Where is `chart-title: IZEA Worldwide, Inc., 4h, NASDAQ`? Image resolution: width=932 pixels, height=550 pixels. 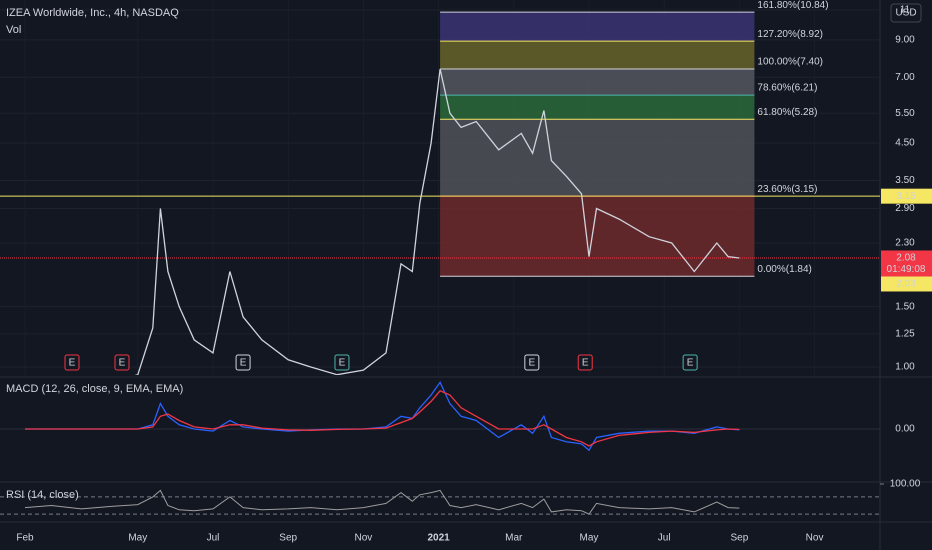 chart-title: IZEA Worldwide, Inc., 4h, NASDAQ is located at coordinates (92, 13).